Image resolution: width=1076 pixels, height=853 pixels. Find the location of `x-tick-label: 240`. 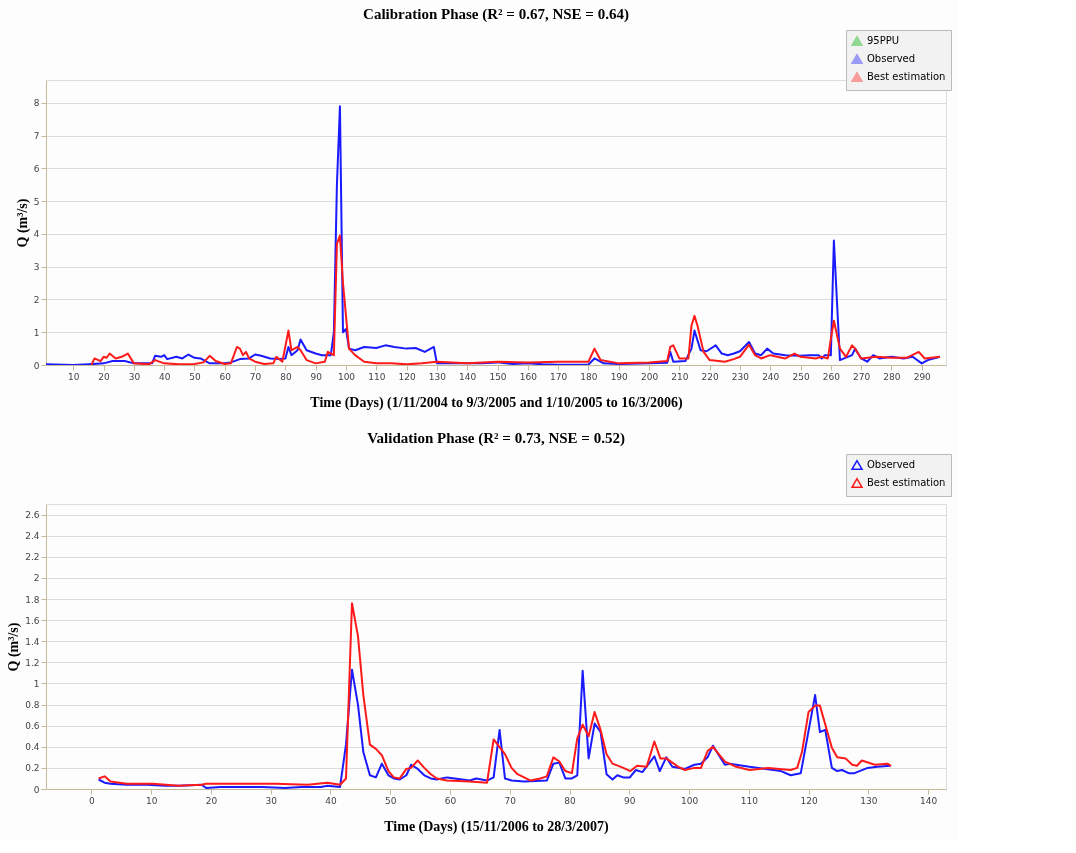

x-tick-label: 240 is located at coordinates (771, 376).